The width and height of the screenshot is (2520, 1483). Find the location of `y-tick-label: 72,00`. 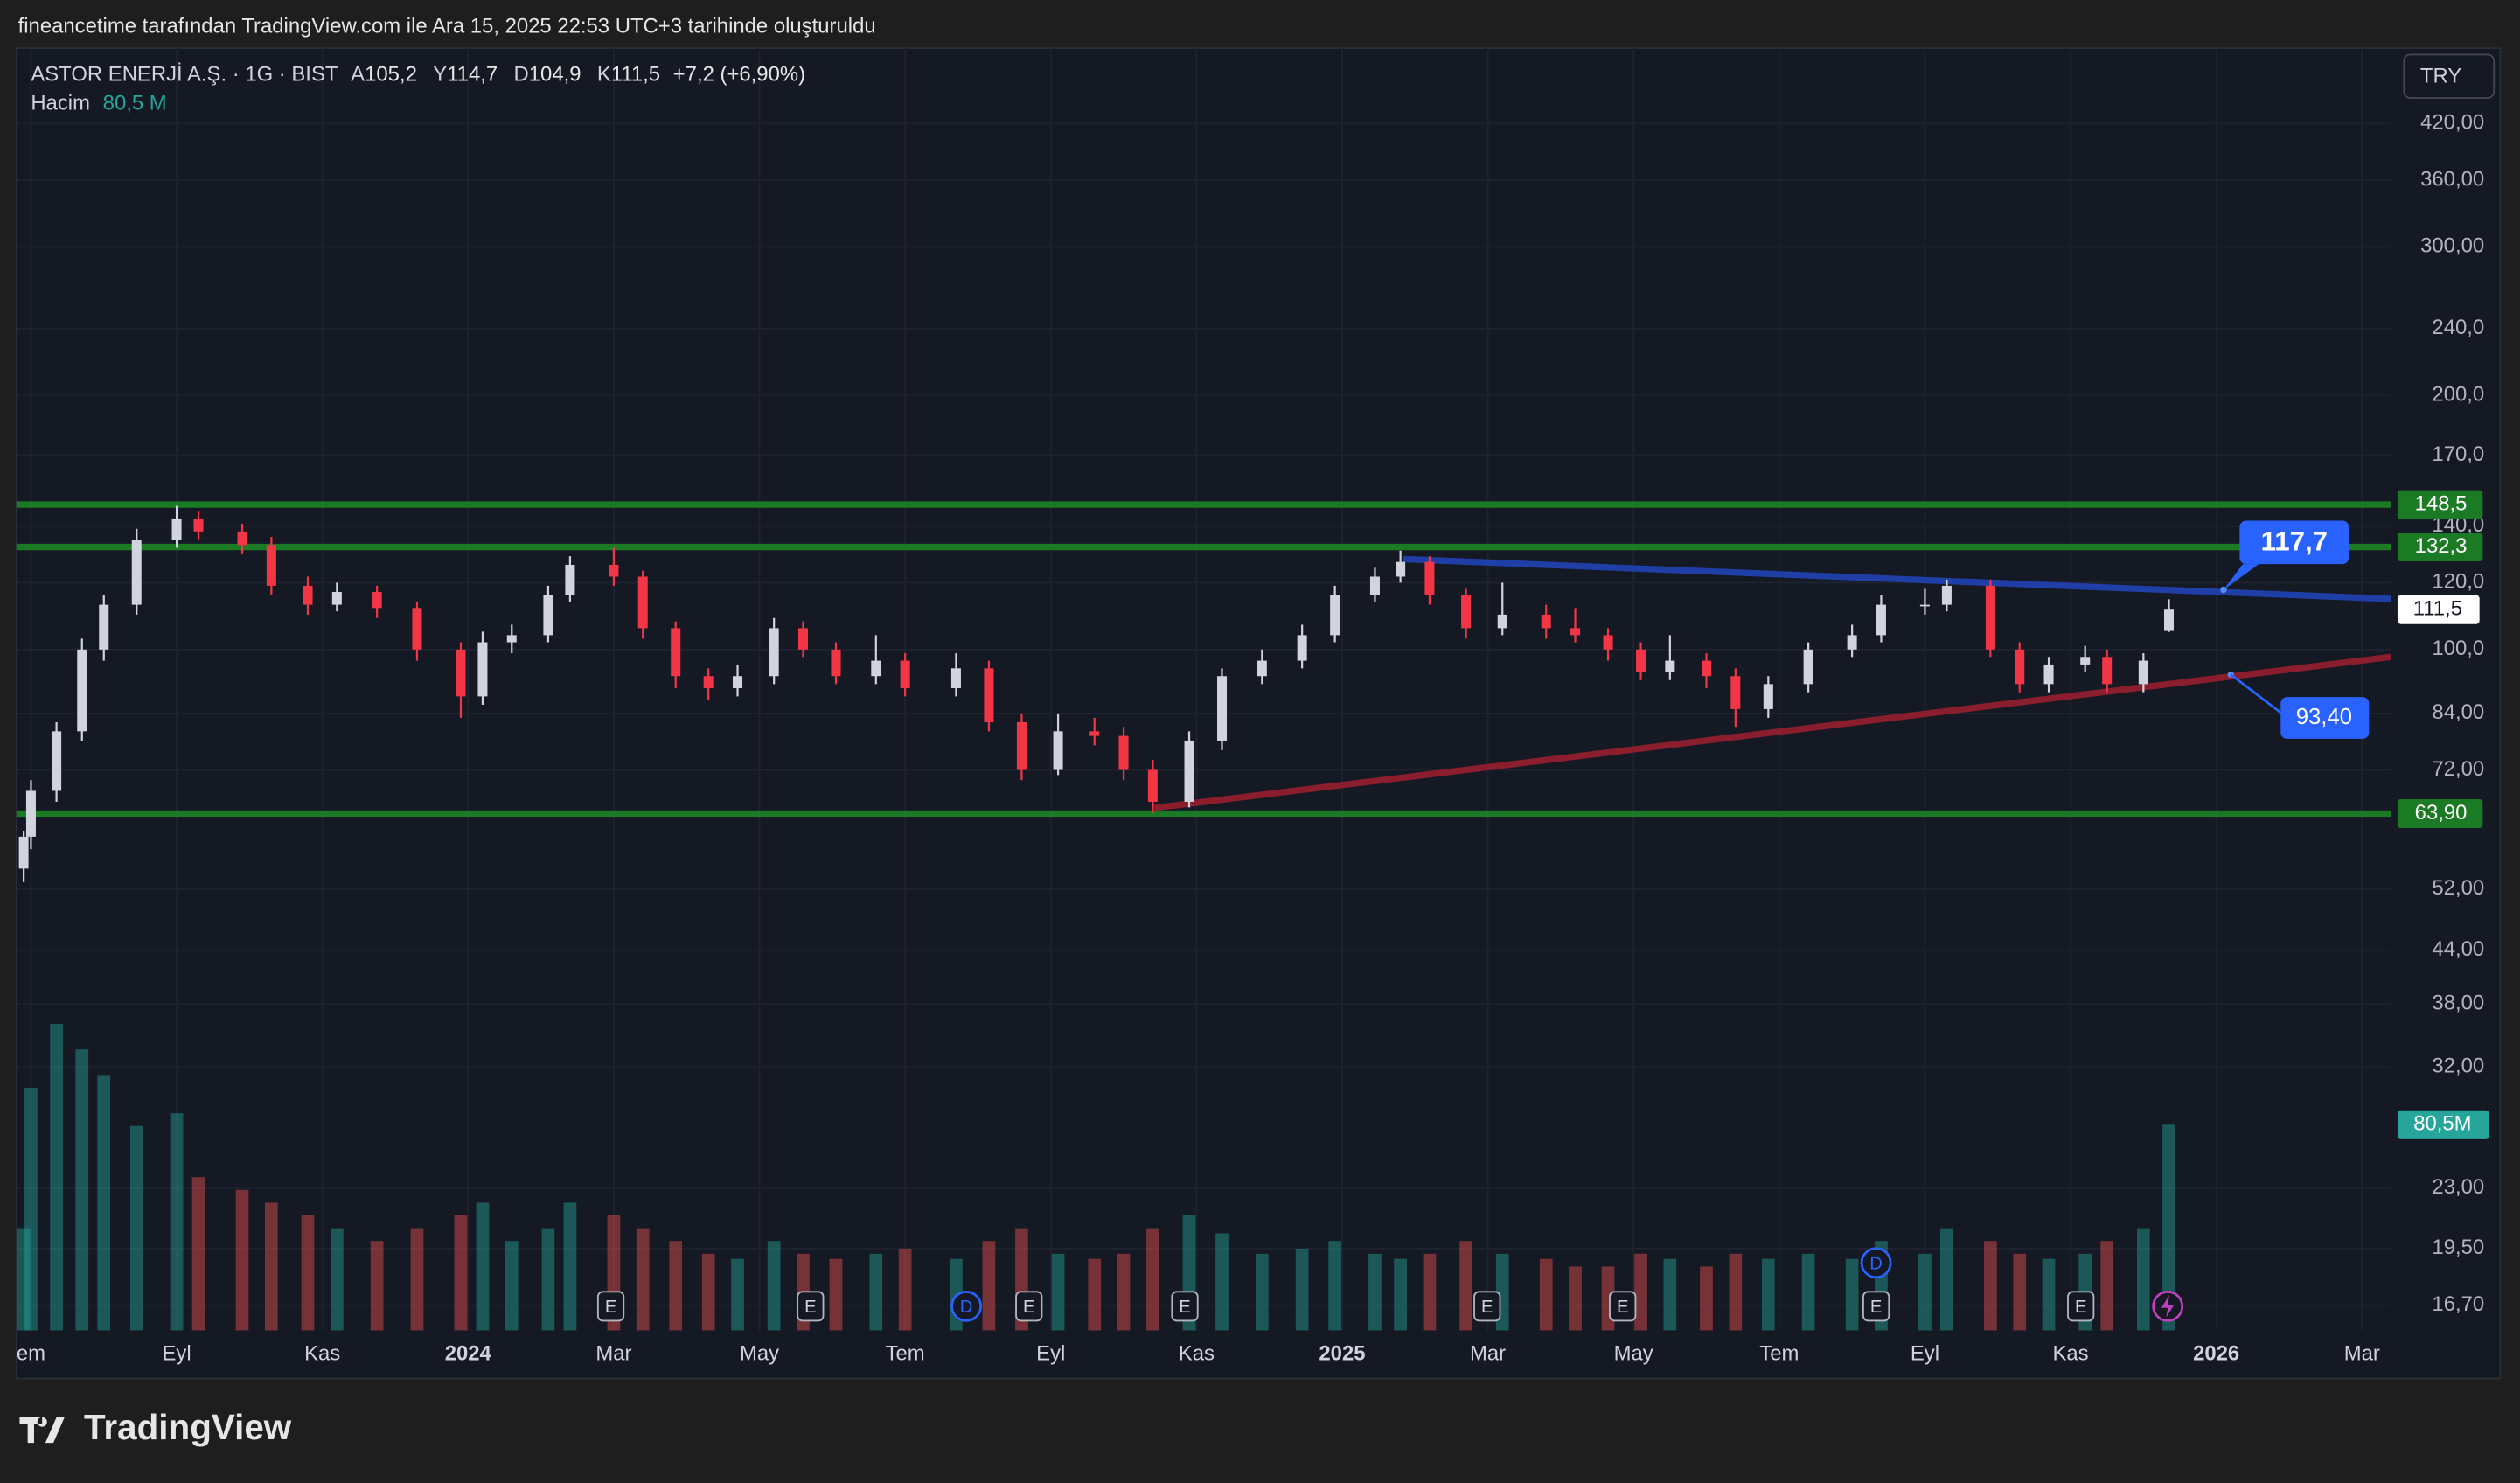

y-tick-label: 72,00 is located at coordinates (2458, 769).